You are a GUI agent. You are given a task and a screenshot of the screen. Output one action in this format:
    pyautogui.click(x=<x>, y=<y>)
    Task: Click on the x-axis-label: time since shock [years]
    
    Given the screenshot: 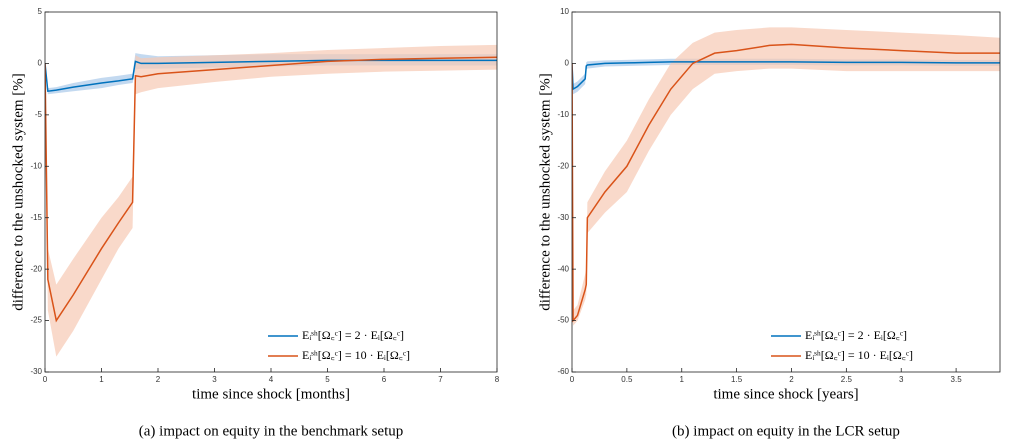 What is the action you would take?
    pyautogui.click(x=785, y=394)
    